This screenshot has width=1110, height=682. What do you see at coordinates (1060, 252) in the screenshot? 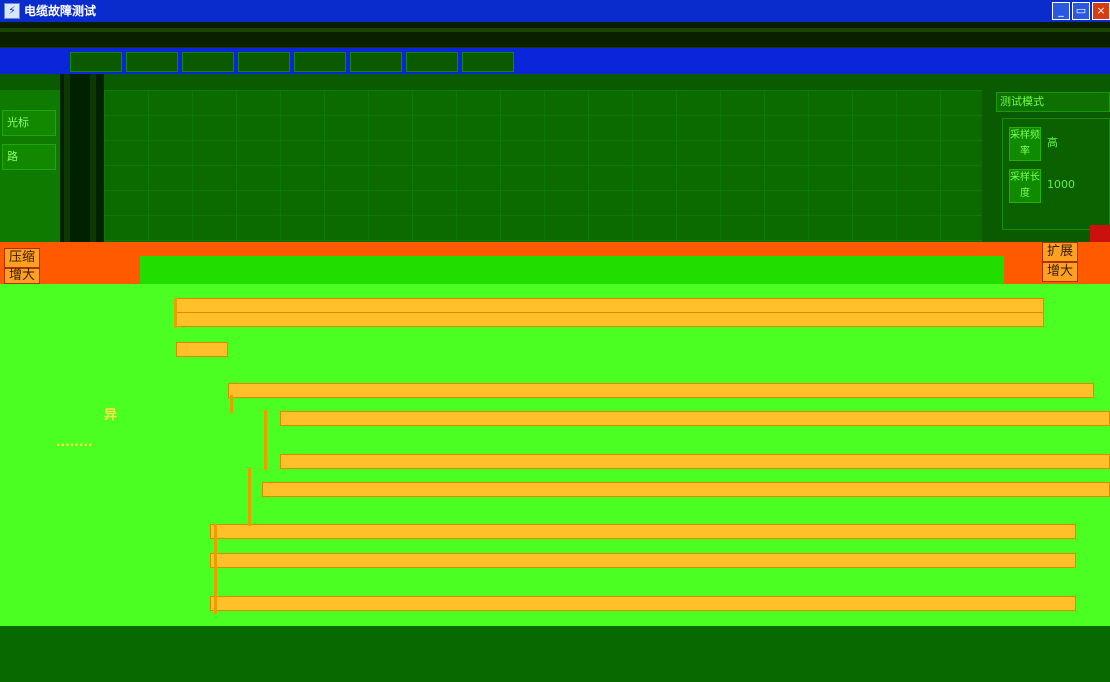
I see `expand-button: 扩展` at bounding box center [1060, 252].